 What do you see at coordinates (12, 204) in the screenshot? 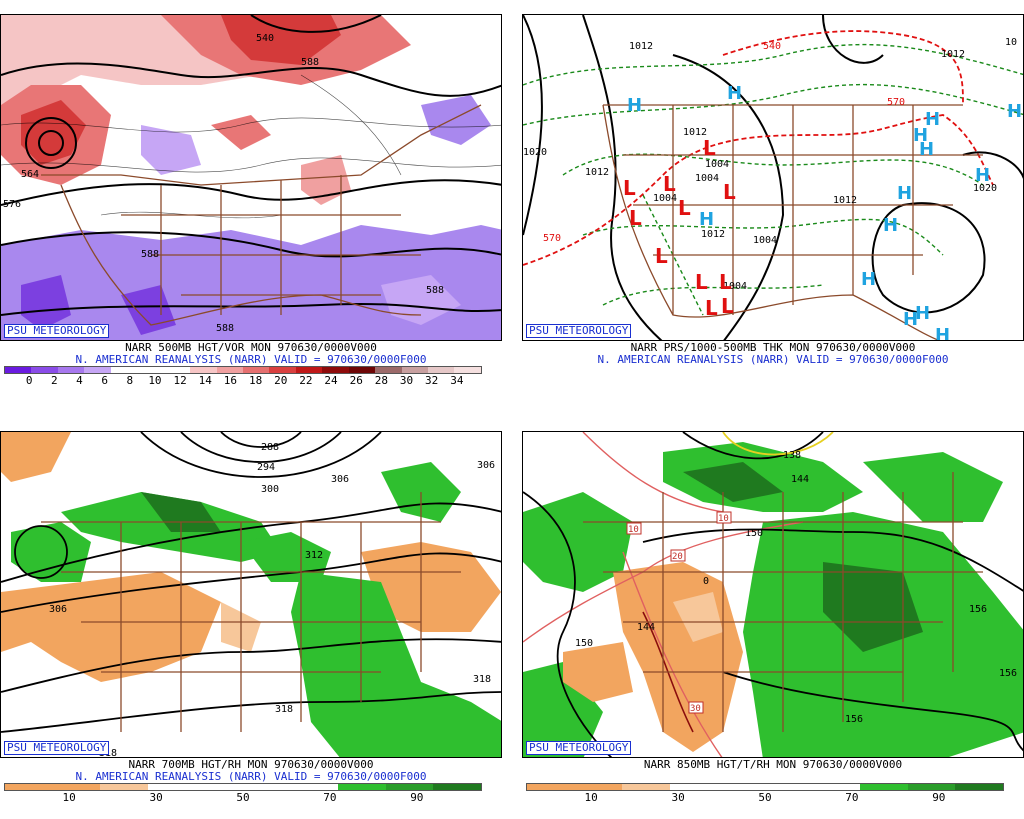
I see `contour-label: 576` at bounding box center [12, 204].